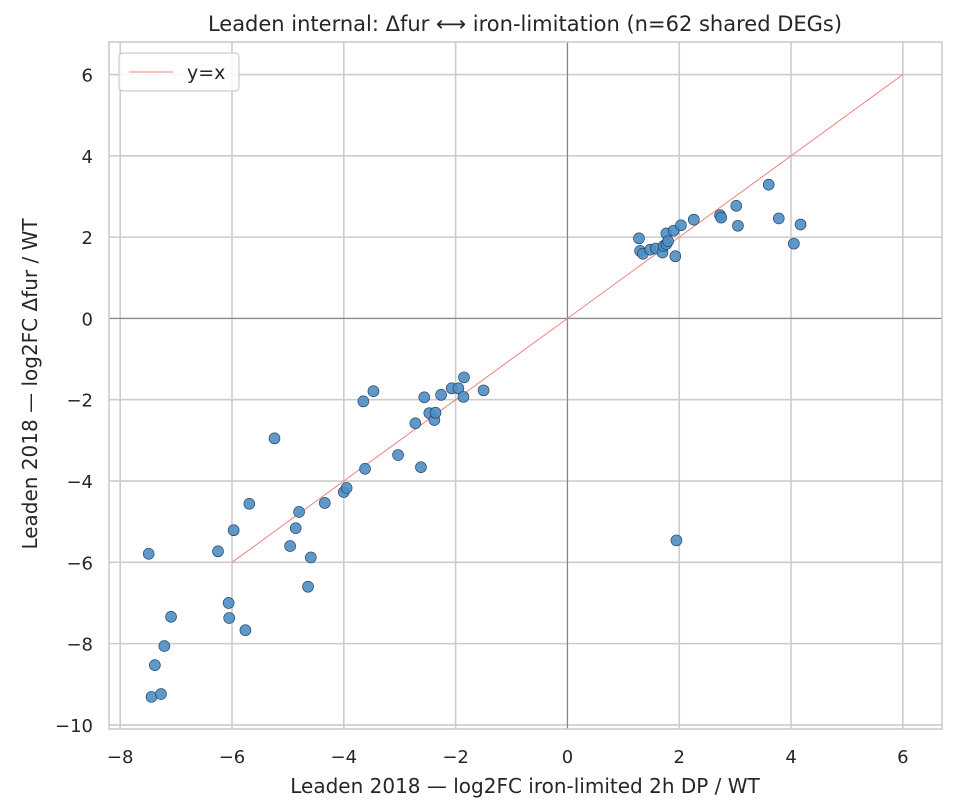  Describe the element at coordinates (206, 73) in the screenshot. I see `legend-label-y-equals-x: y=x` at that location.